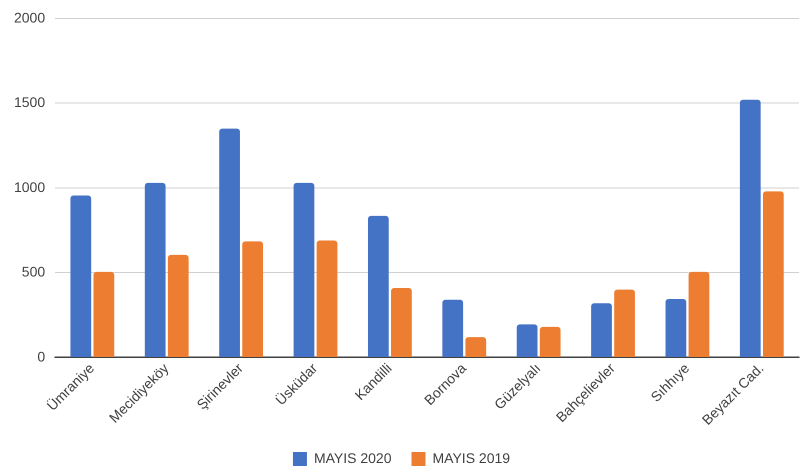 This screenshot has width=807, height=476. I want to click on legend-label: MAYIS 2019, so click(471, 458).